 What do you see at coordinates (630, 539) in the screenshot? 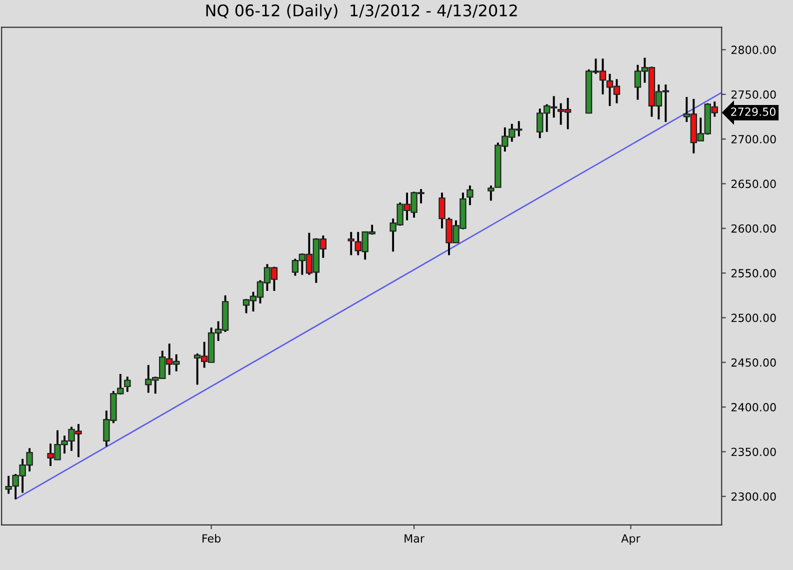
I see `x-tick-label: Apr` at bounding box center [630, 539].